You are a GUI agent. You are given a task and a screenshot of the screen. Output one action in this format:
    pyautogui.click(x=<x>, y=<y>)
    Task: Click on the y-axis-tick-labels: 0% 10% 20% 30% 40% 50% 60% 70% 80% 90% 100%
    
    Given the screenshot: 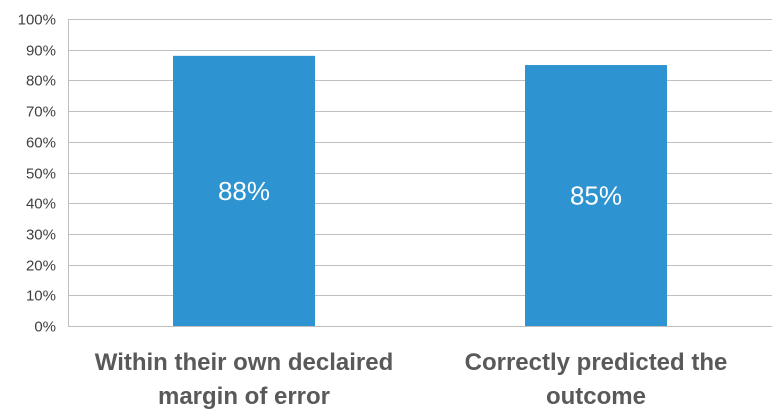 What is the action you would take?
    pyautogui.click(x=37, y=174)
    